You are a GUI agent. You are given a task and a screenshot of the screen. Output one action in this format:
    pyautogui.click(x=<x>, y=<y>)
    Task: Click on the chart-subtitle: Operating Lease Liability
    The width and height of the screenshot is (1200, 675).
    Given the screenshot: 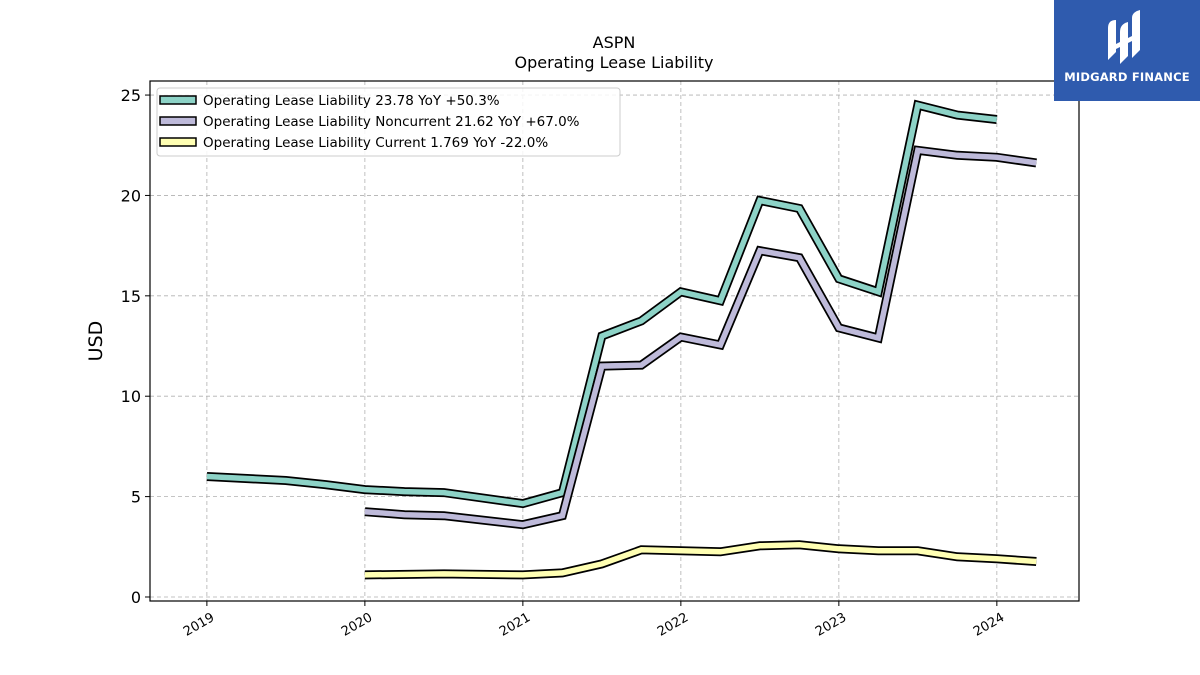 What is the action you would take?
    pyautogui.click(x=613, y=62)
    